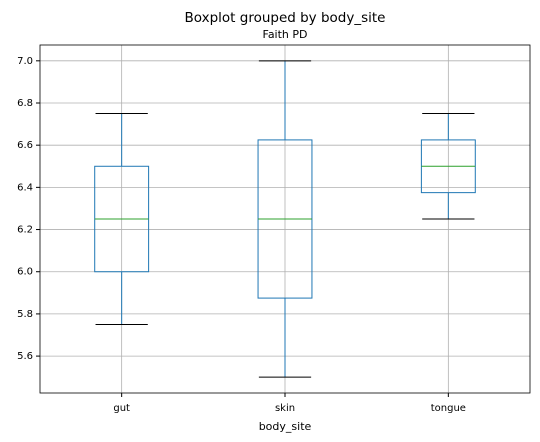 The width and height of the screenshot is (540, 442). What do you see at coordinates (25, 272) in the screenshot?
I see `y-tick-label: 6.0` at bounding box center [25, 272].